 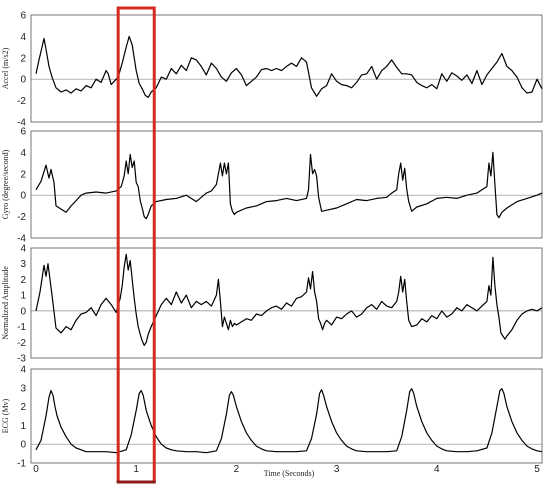 I want to click on y-axis-label: ECG (Mv), so click(x=5, y=415).